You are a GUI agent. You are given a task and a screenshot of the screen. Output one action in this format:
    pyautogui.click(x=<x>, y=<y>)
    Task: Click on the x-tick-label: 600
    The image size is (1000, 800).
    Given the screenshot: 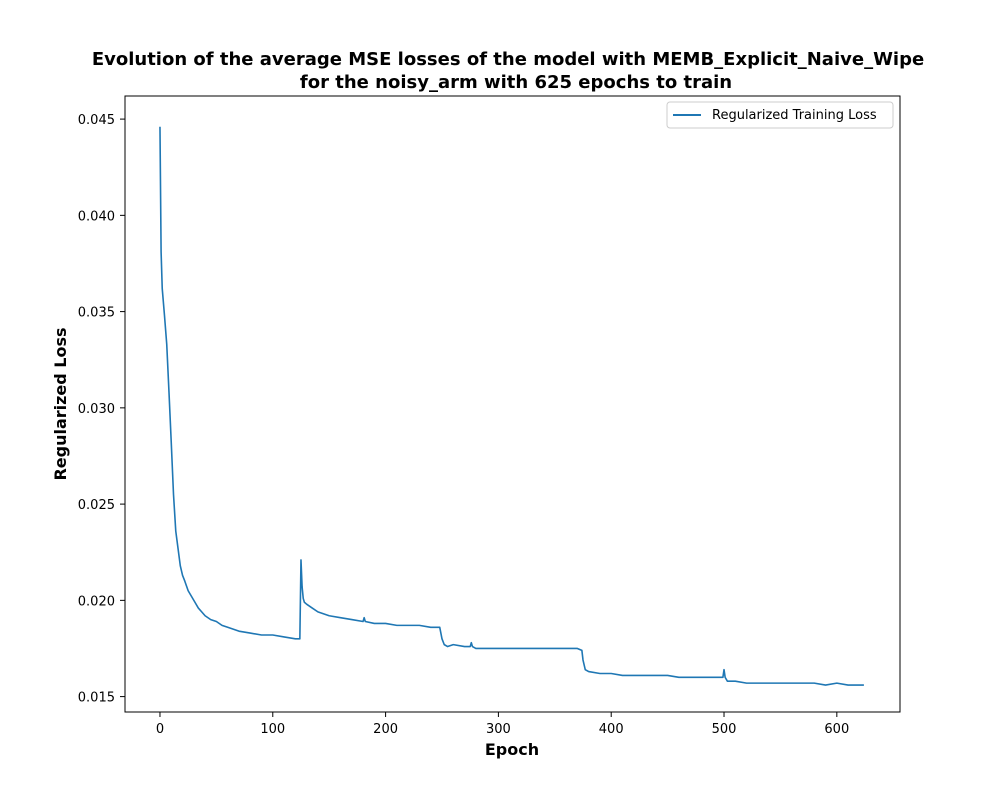 What is the action you would take?
    pyautogui.click(x=836, y=729)
    